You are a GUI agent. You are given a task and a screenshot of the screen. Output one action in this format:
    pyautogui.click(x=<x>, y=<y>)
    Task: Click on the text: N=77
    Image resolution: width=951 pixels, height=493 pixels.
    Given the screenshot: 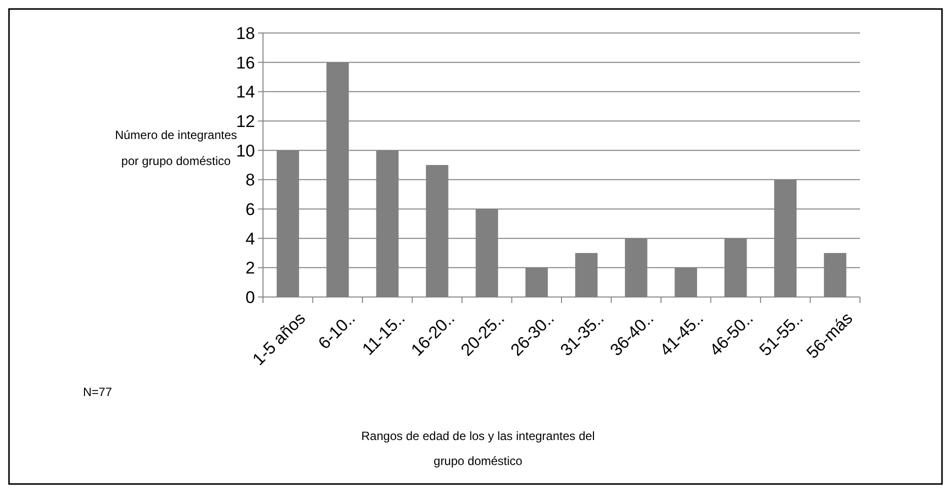 What is the action you would take?
    pyautogui.click(x=97, y=392)
    